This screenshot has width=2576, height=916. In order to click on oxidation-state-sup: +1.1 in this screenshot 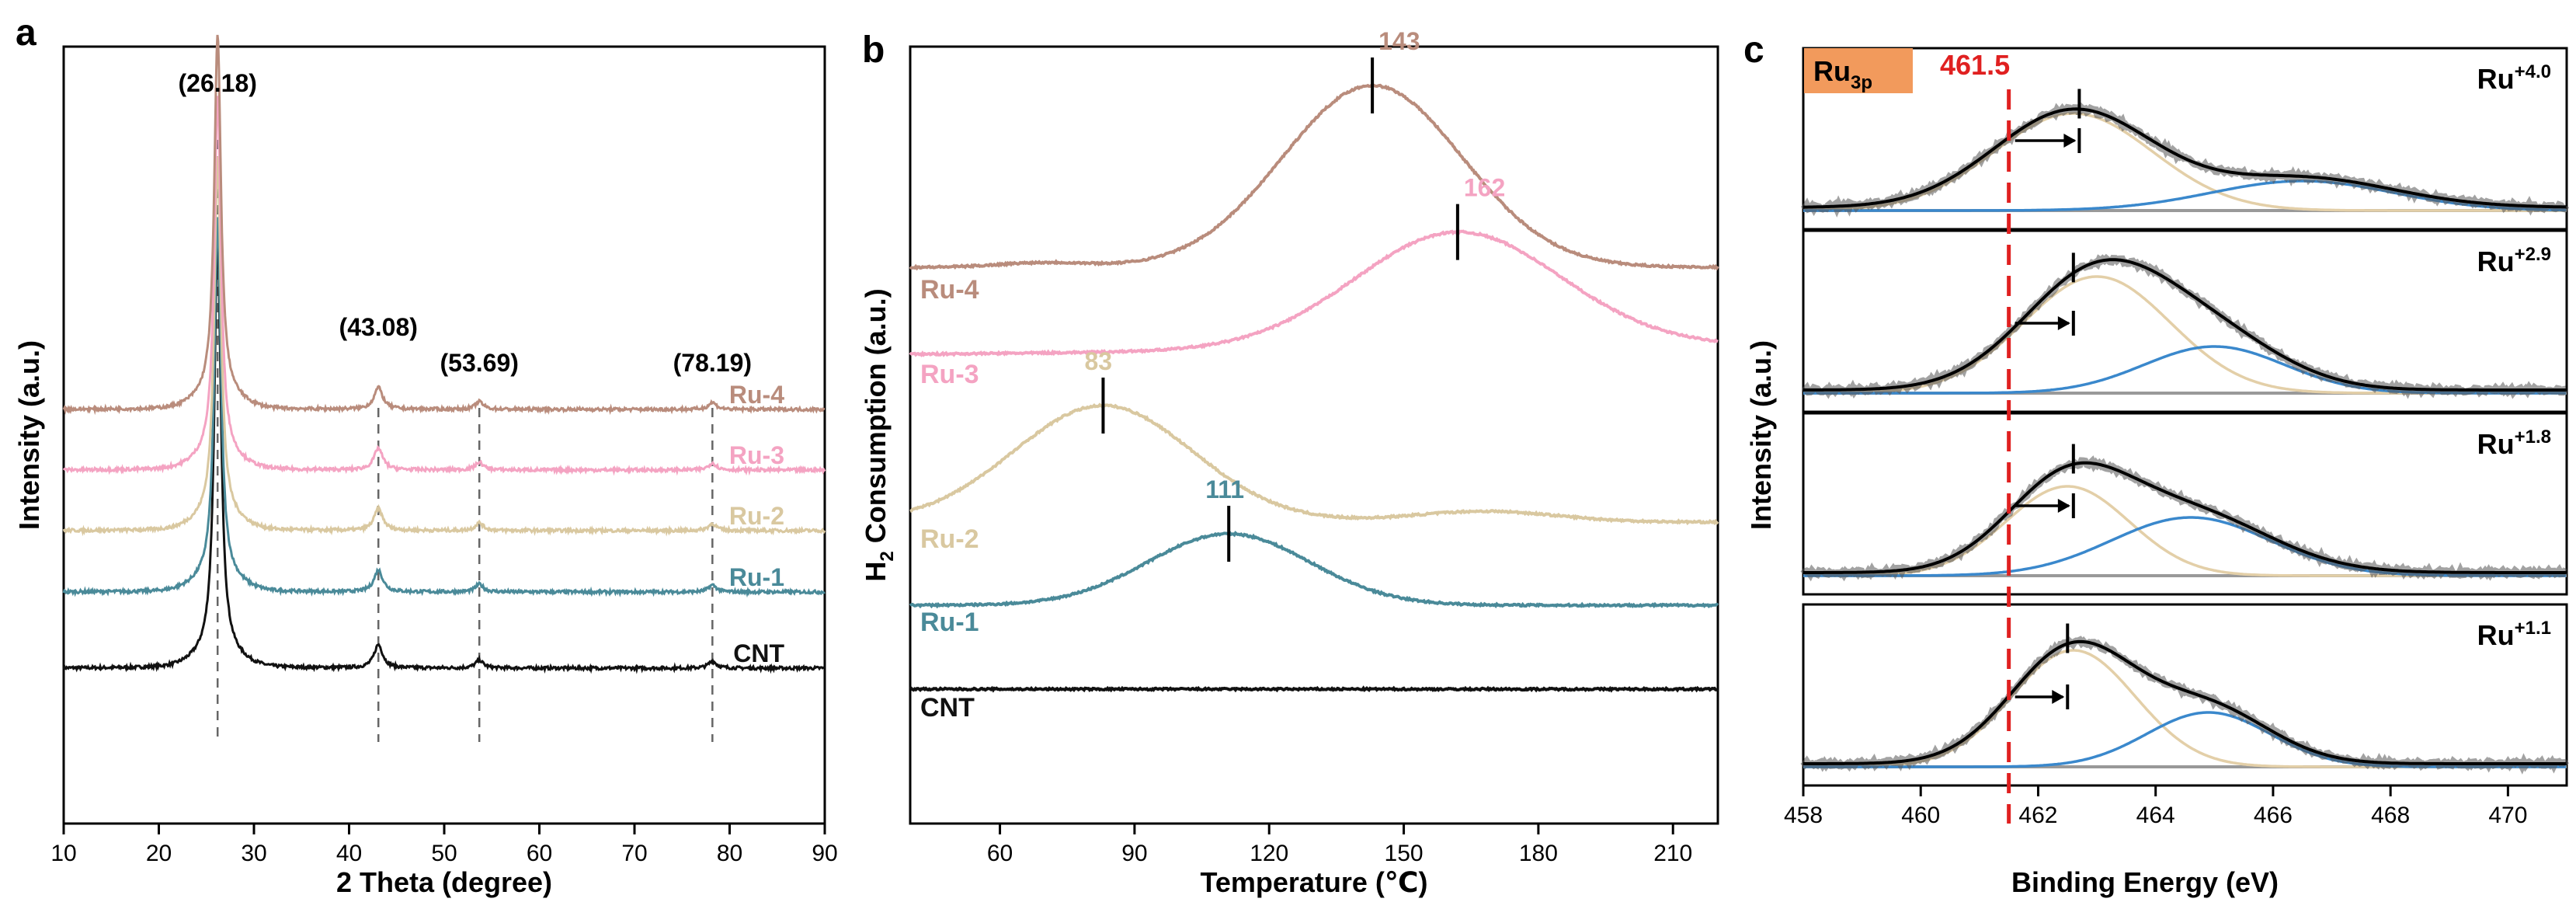, I will do `click(2533, 628)`.